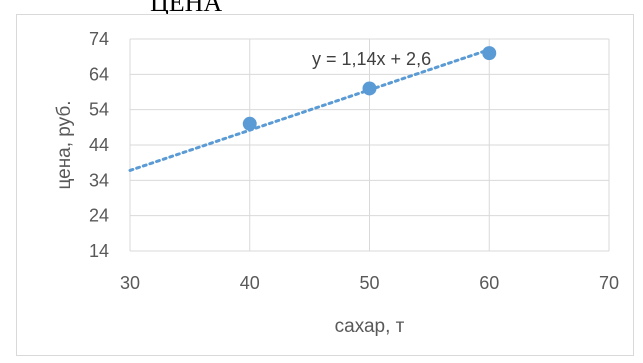 The width and height of the screenshot is (643, 363). Describe the element at coordinates (489, 283) in the screenshot. I see `x-tick-label: 60` at that location.